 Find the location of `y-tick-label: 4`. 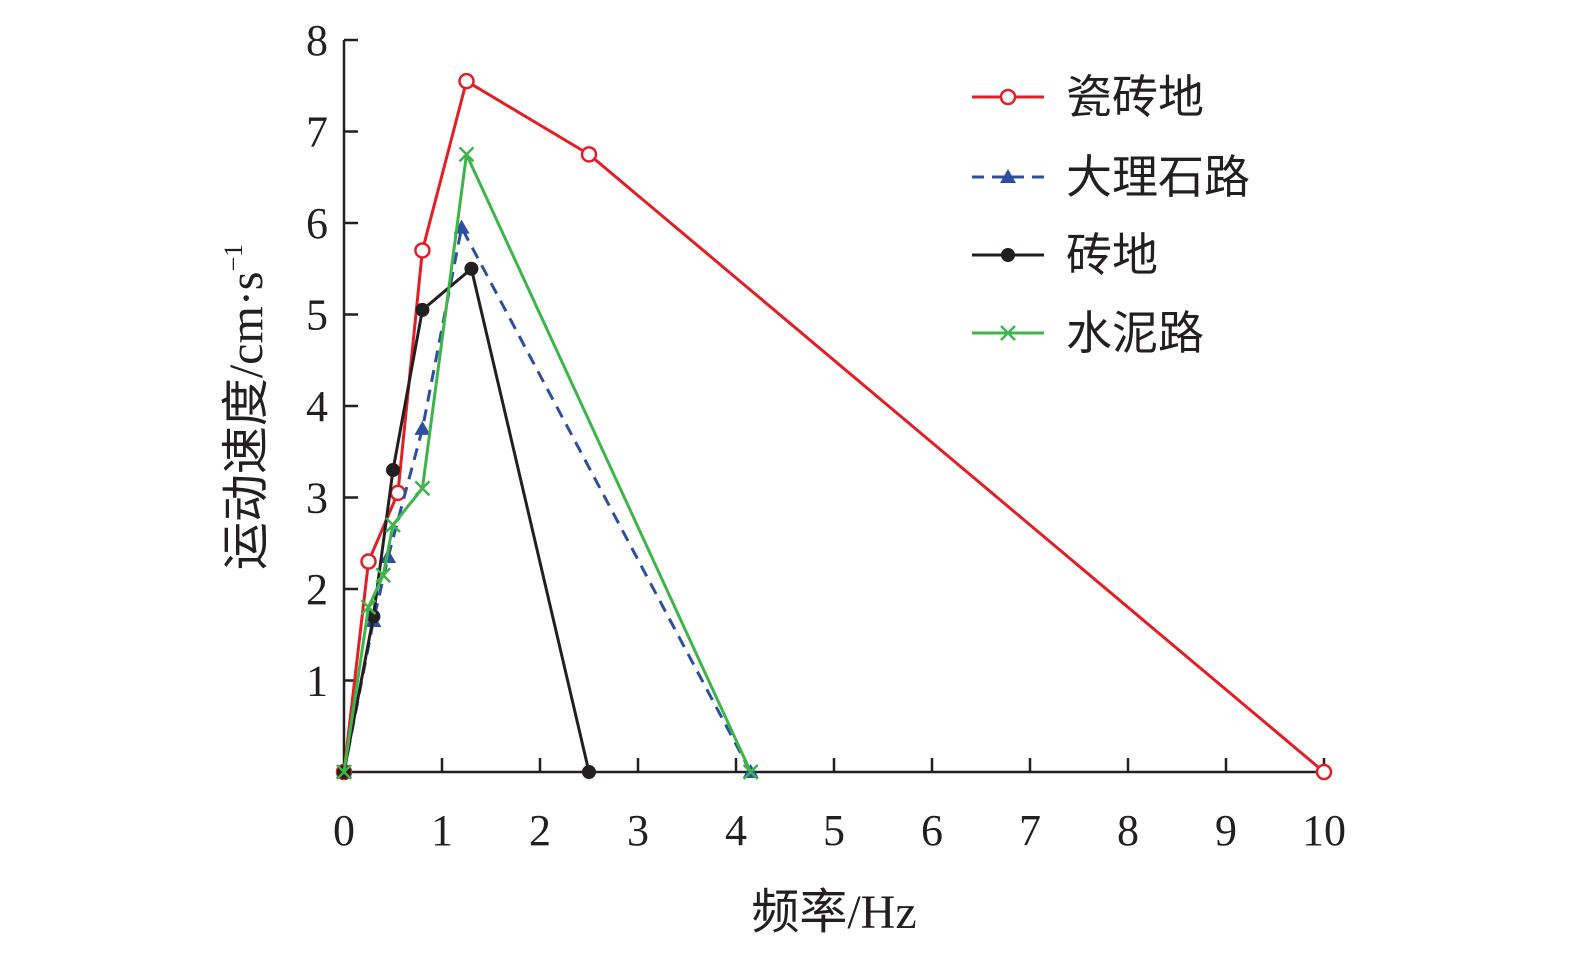

y-tick-label: 4 is located at coordinates (317, 406).